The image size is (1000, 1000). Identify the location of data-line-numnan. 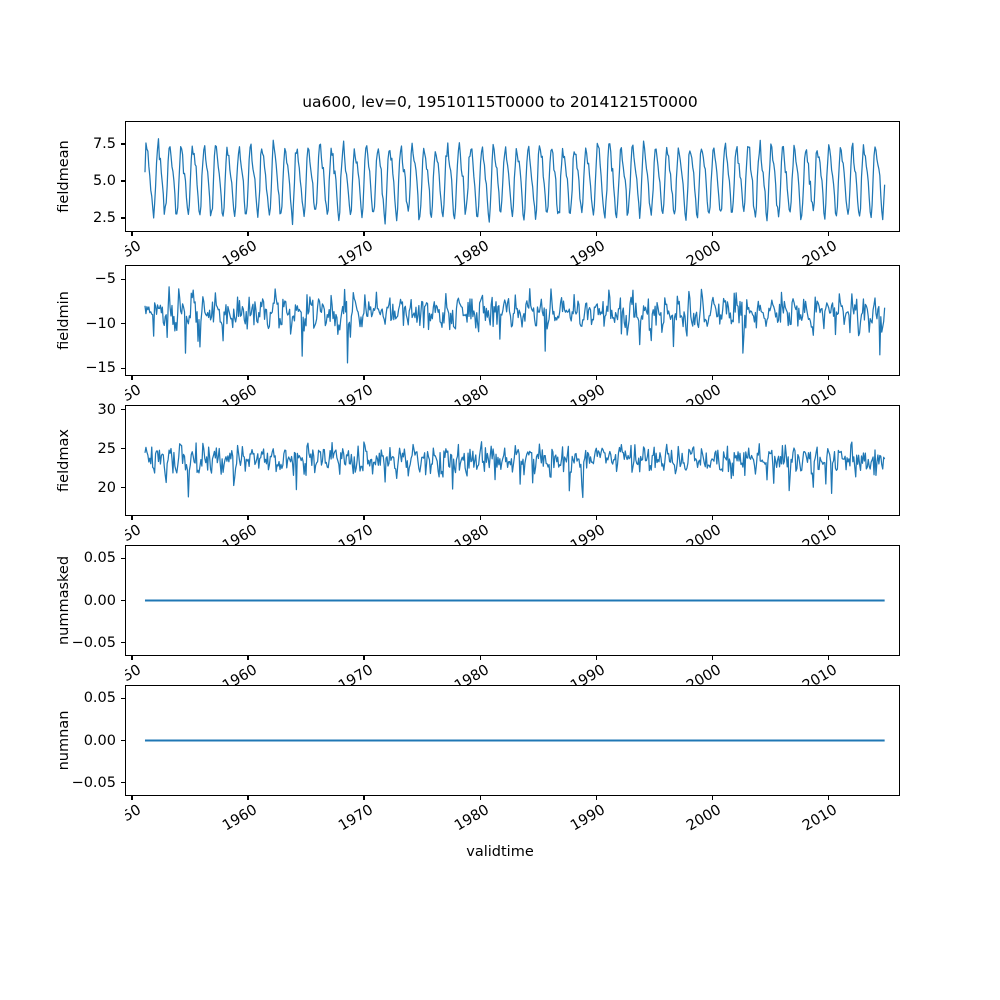
(512, 740).